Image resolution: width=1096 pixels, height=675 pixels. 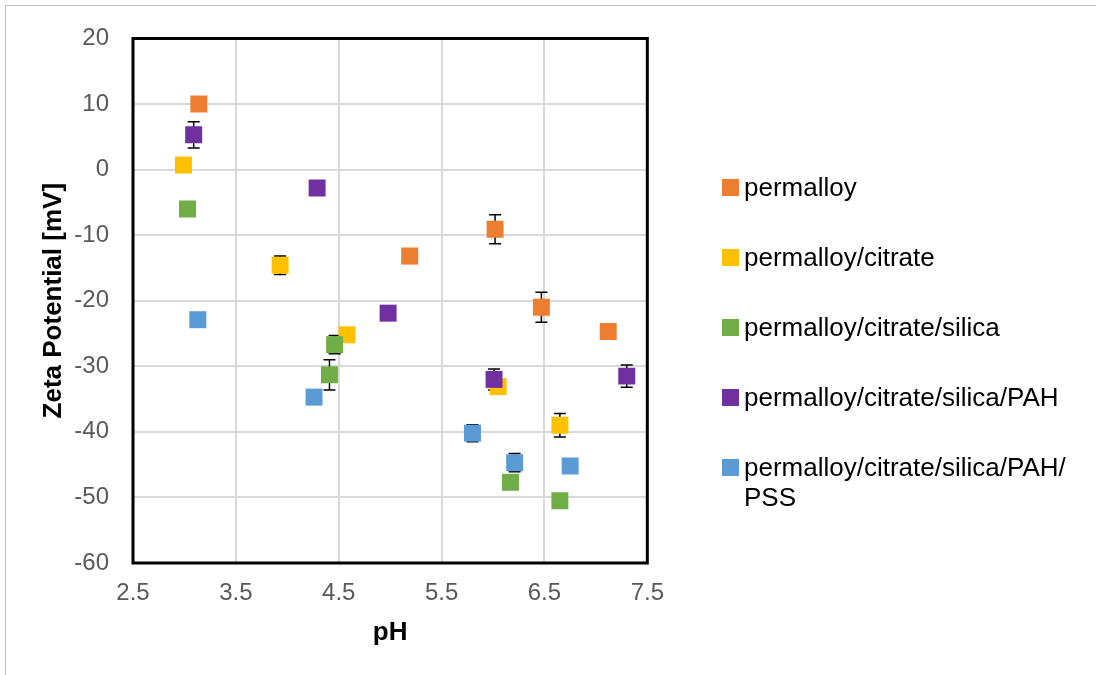 I want to click on x-tick-label: 6.5, so click(x=544, y=592).